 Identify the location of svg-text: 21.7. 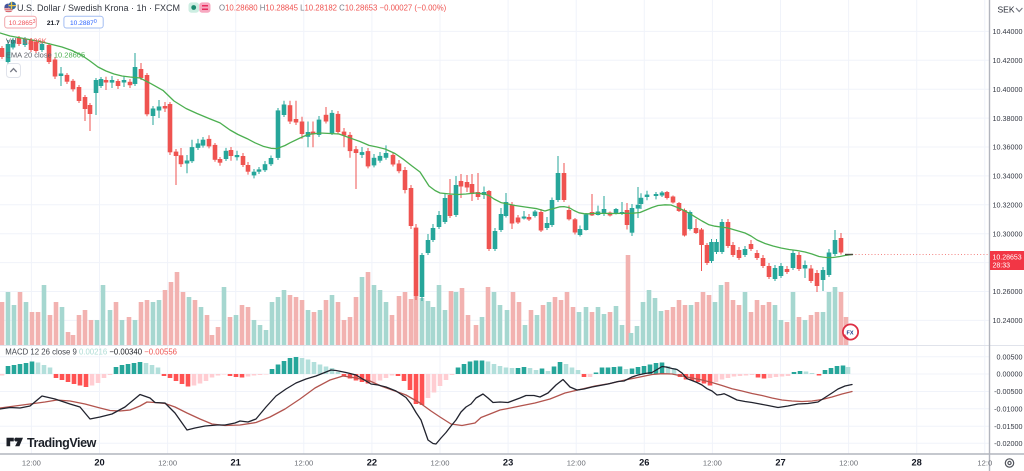
(53, 23).